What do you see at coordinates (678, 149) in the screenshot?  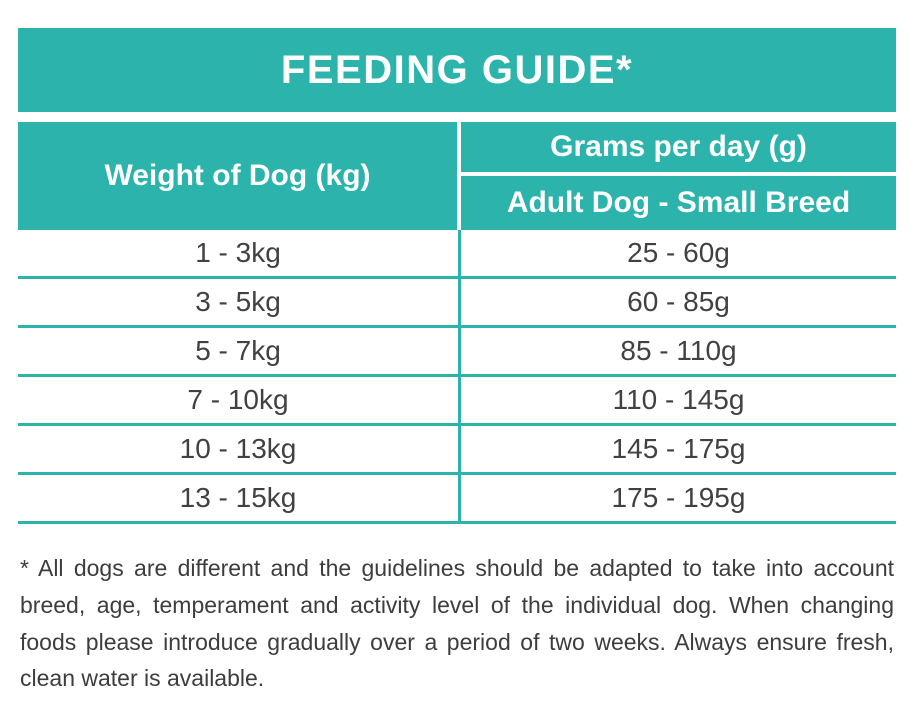 I see `column-header-grams-per-day: Grams per day (g)` at bounding box center [678, 149].